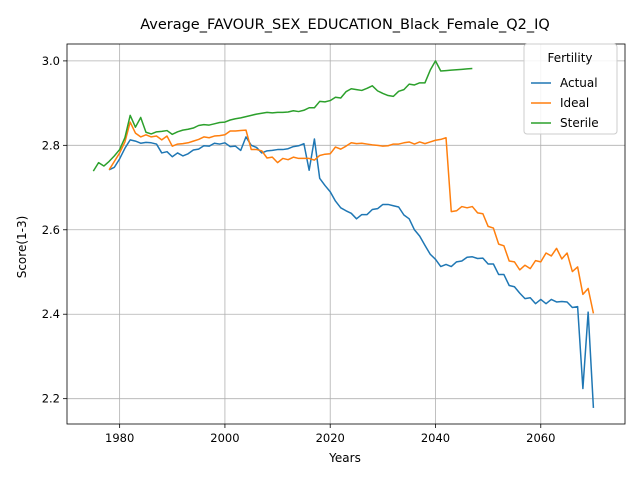 This screenshot has height=480, width=640. What do you see at coordinates (119, 438) in the screenshot?
I see `x-tick-label: 1980` at bounding box center [119, 438].